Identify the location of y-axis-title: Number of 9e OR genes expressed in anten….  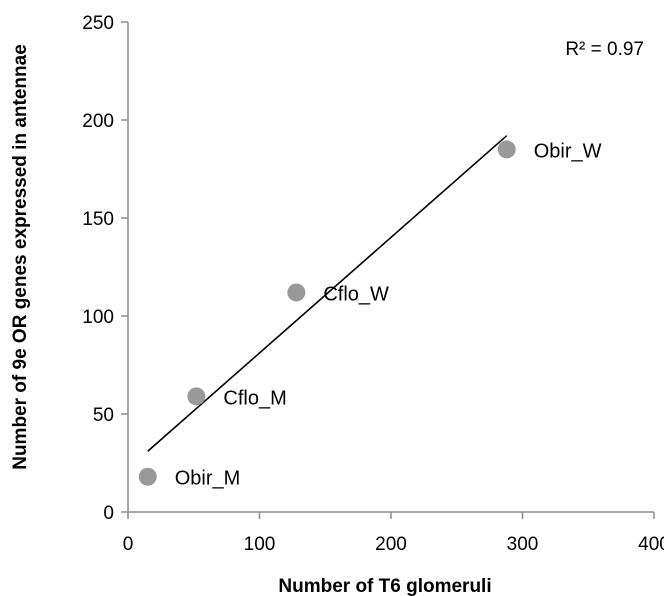
(20, 257).